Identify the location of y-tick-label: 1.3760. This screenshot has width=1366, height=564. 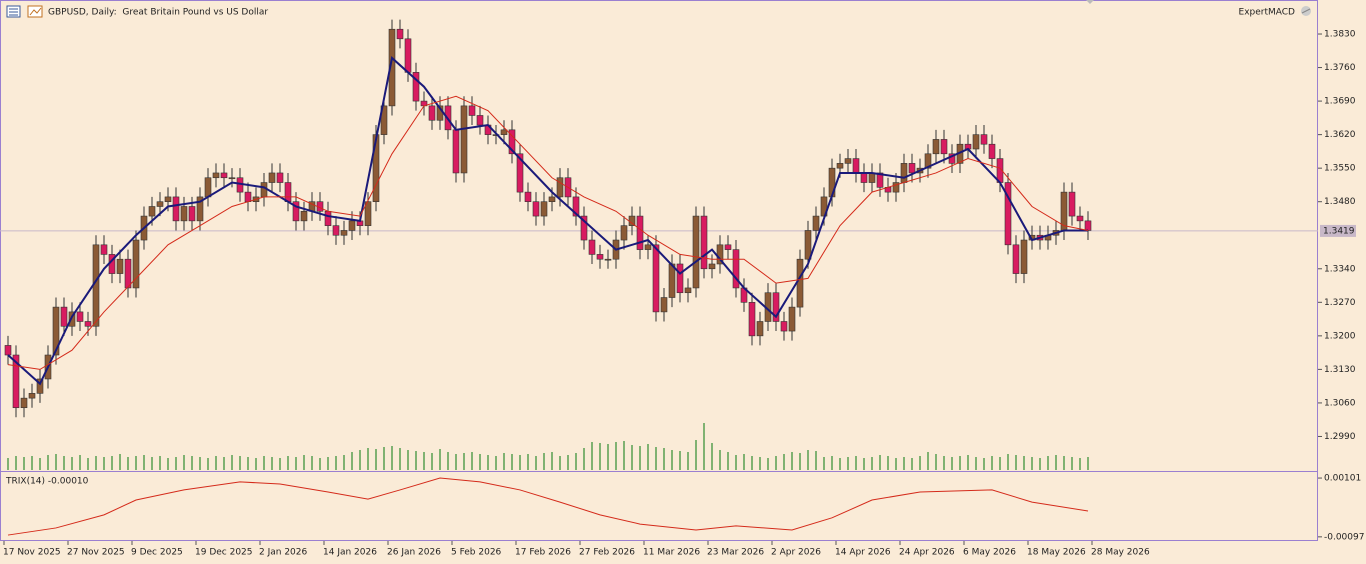
(1340, 68).